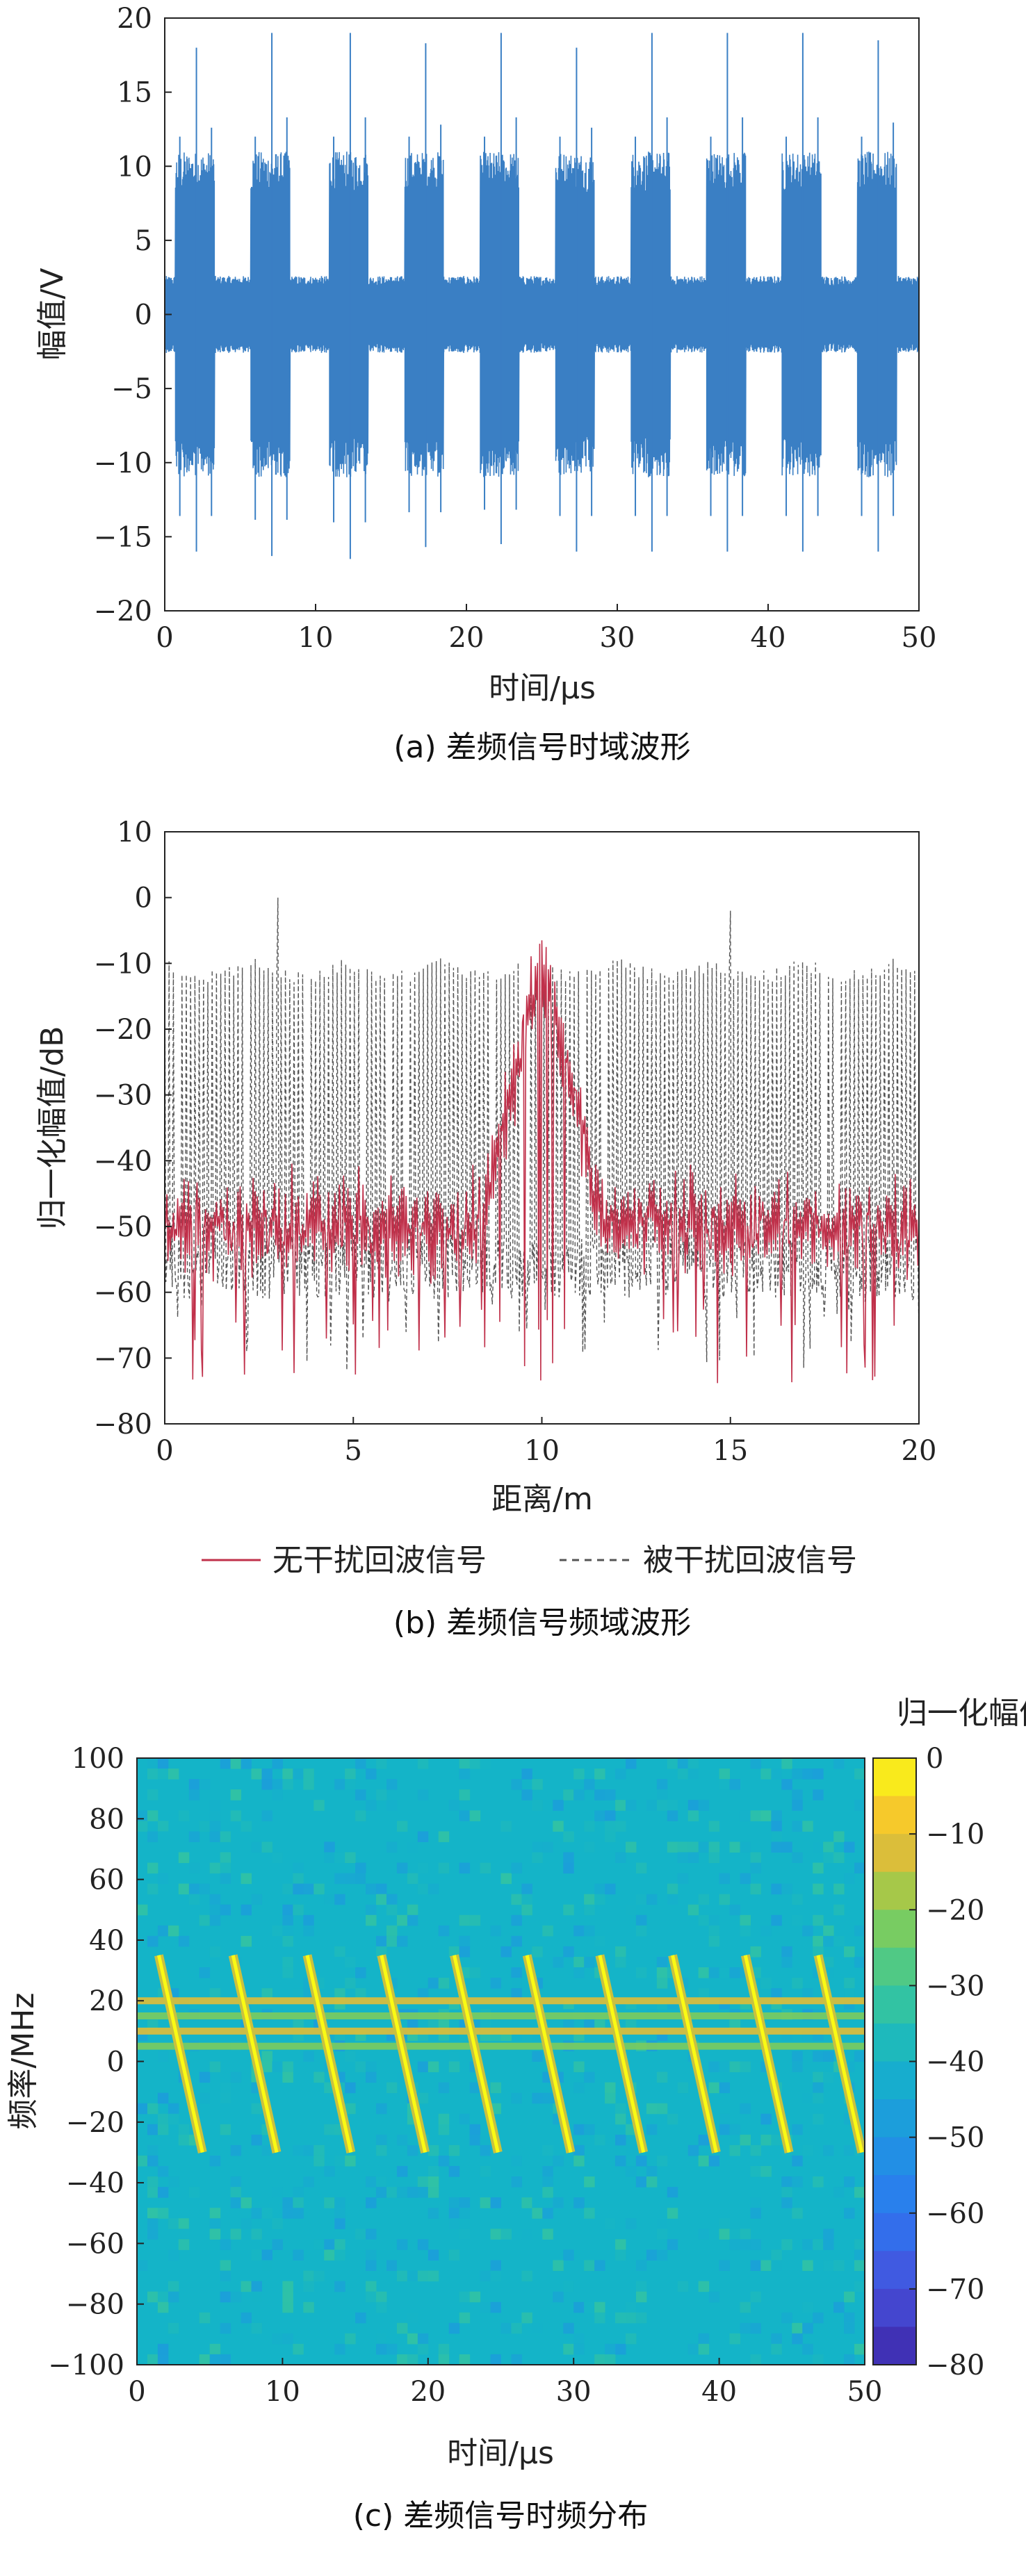 This screenshot has height=2576, width=1026. I want to click on c-y-tick-label: 20, so click(106, 2001).